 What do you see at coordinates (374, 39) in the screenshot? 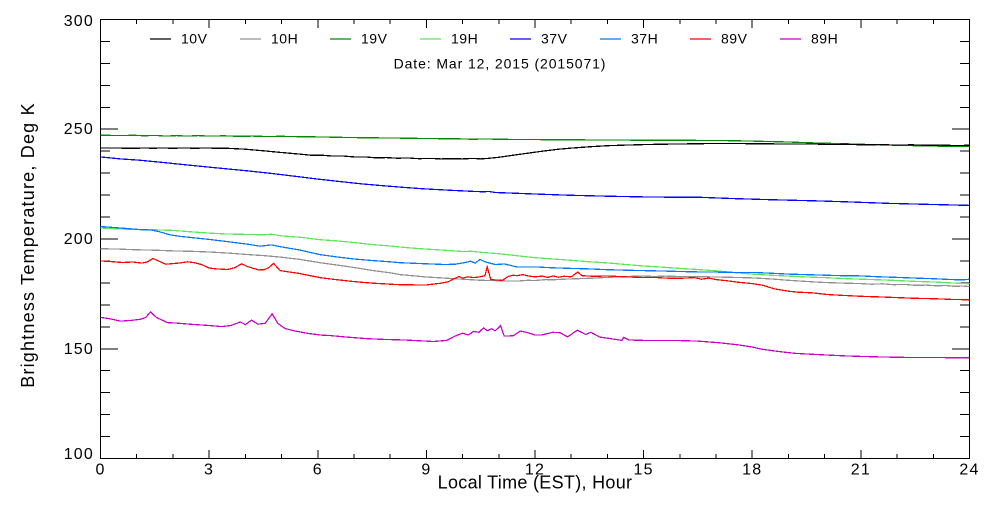
I see `svg-text: 19V` at bounding box center [374, 39].